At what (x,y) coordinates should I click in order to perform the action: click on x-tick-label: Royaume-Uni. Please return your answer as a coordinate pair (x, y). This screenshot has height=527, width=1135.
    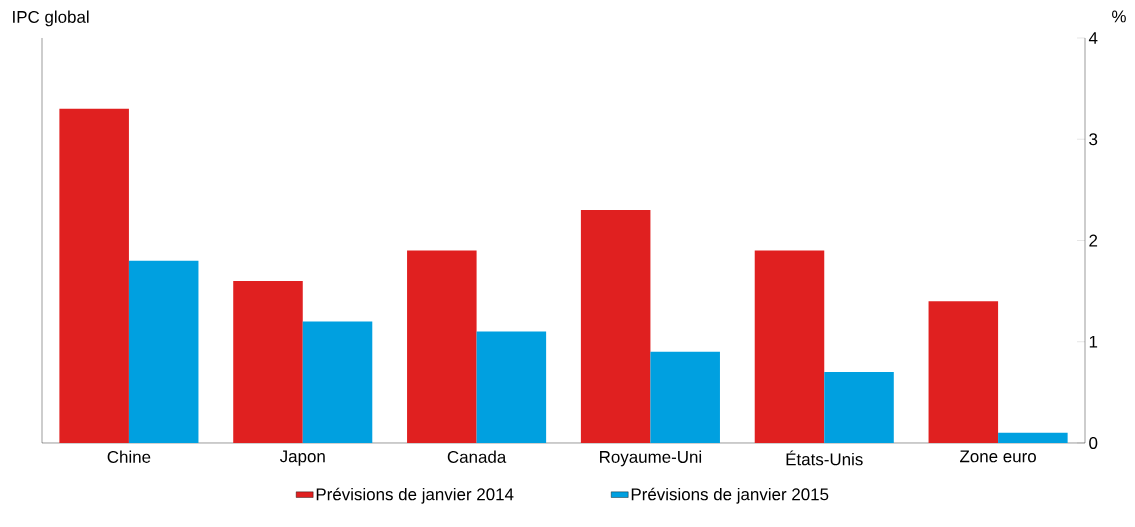
    Looking at the image, I should click on (651, 458).